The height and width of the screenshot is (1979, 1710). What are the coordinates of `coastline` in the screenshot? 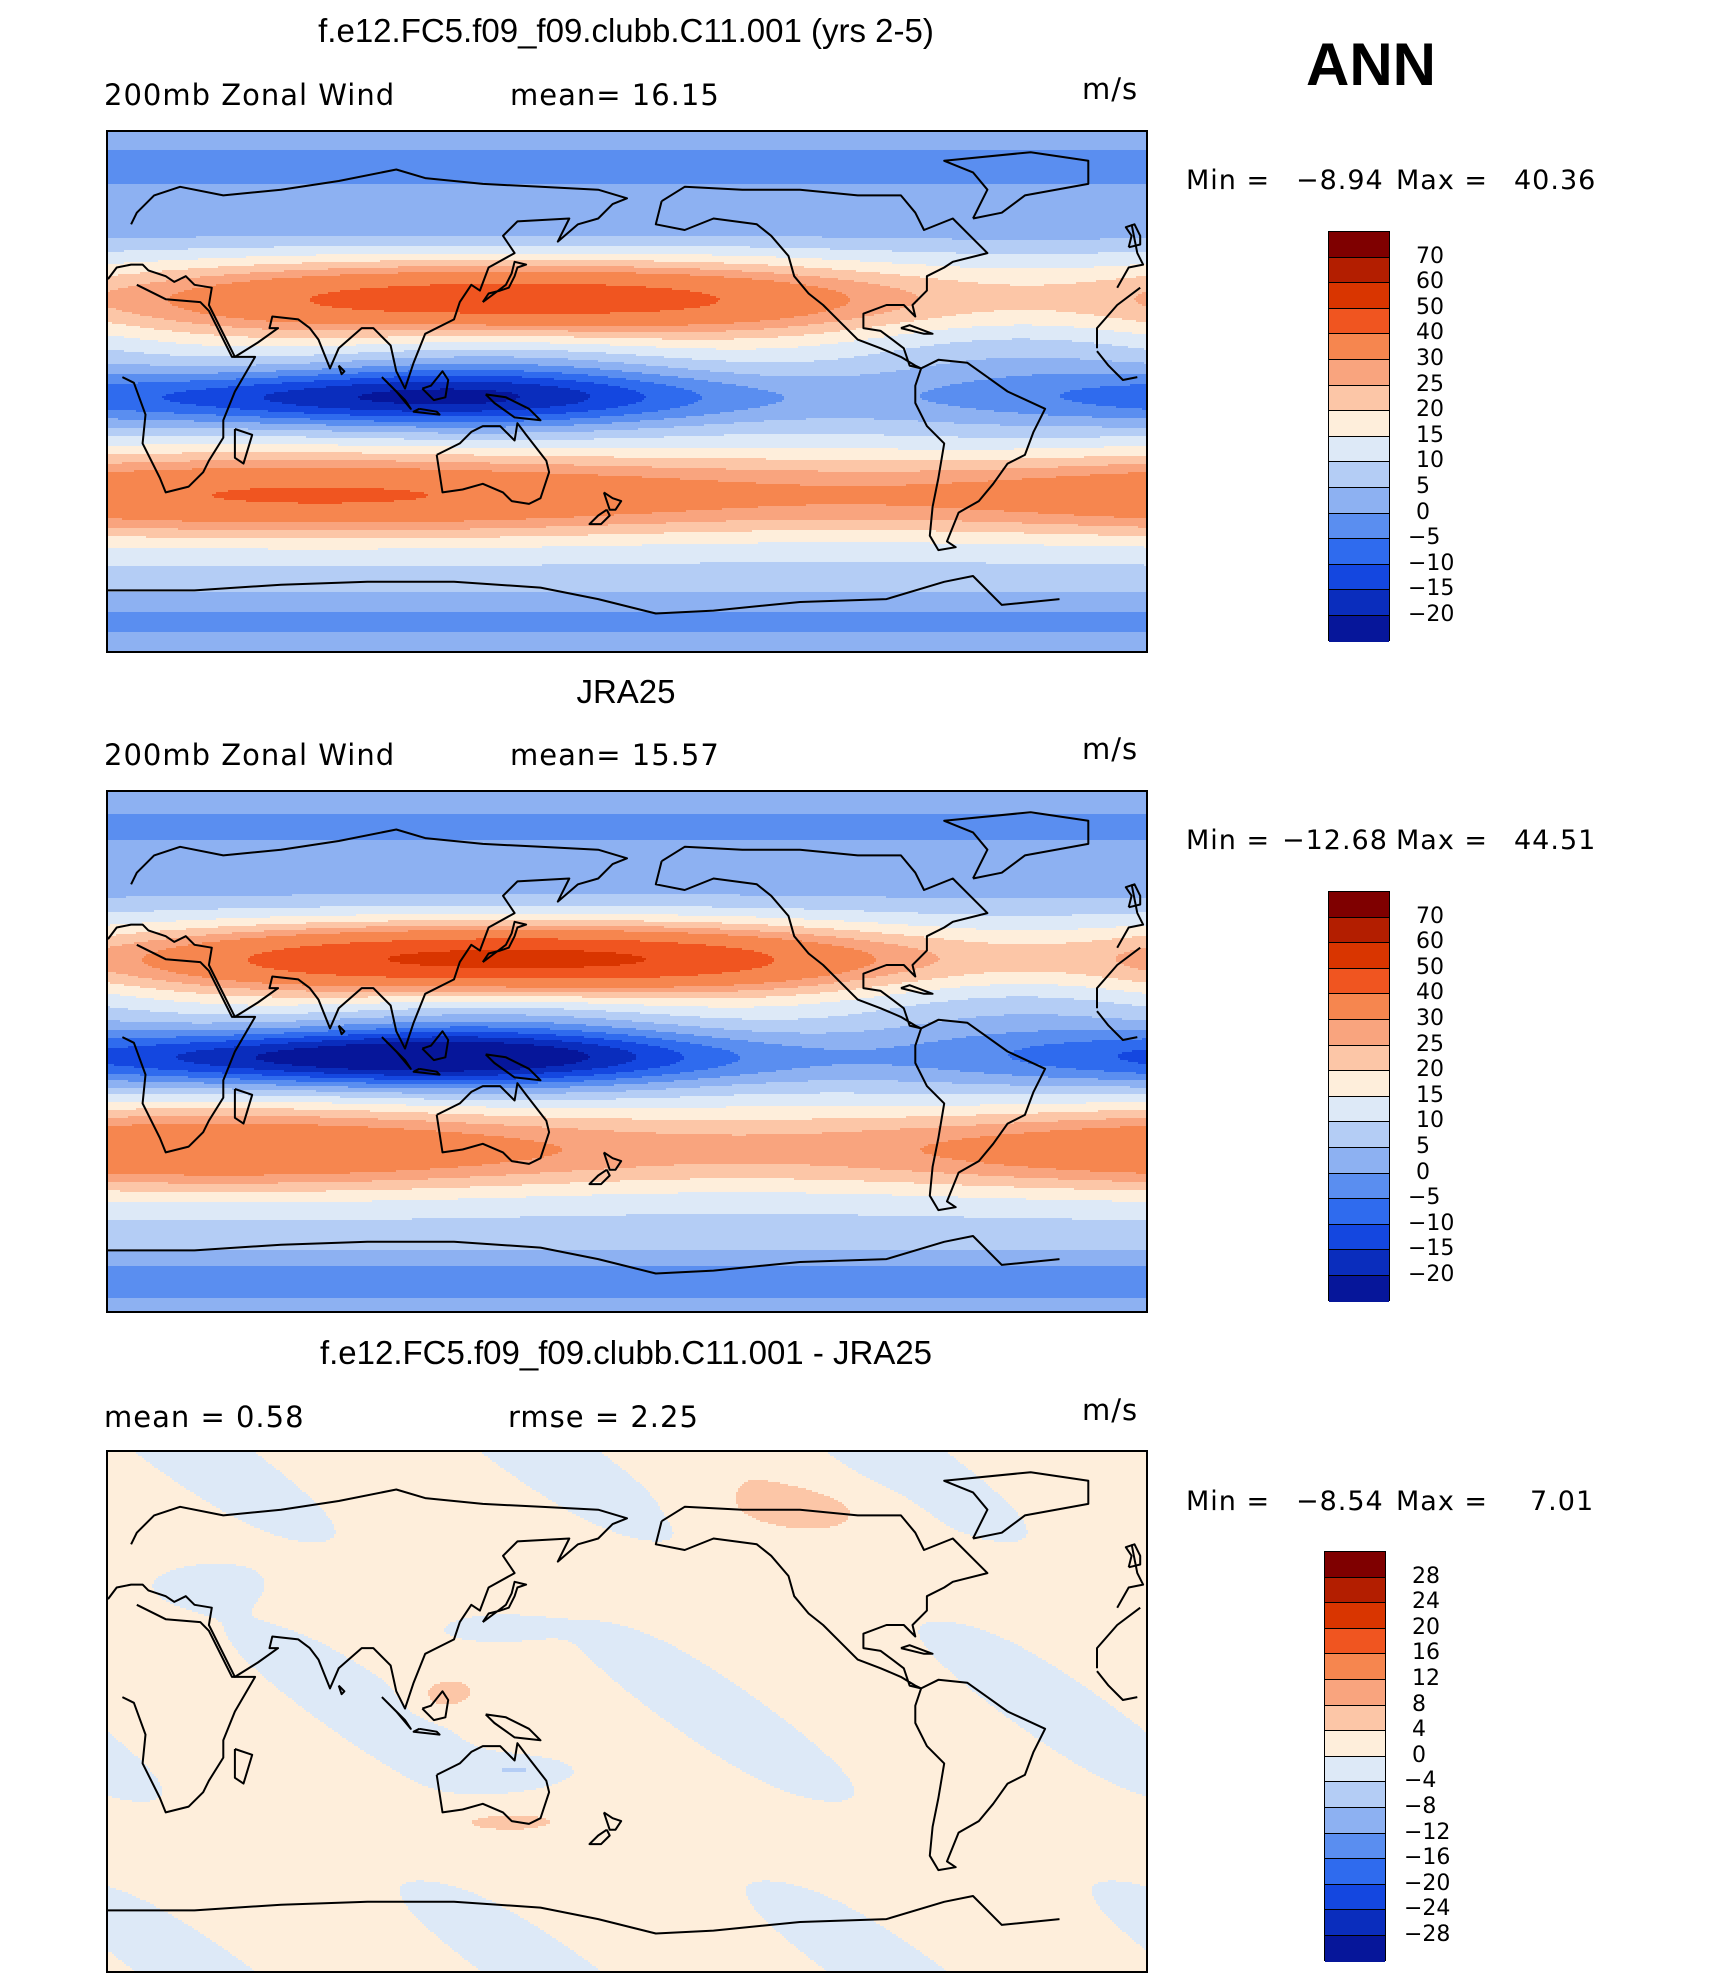 It's located at (426, 411).